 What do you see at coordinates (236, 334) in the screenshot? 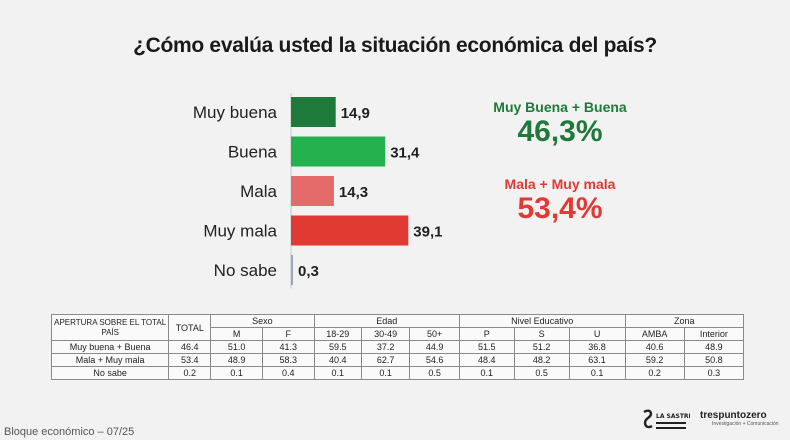
I see `table-column-header: M` at bounding box center [236, 334].